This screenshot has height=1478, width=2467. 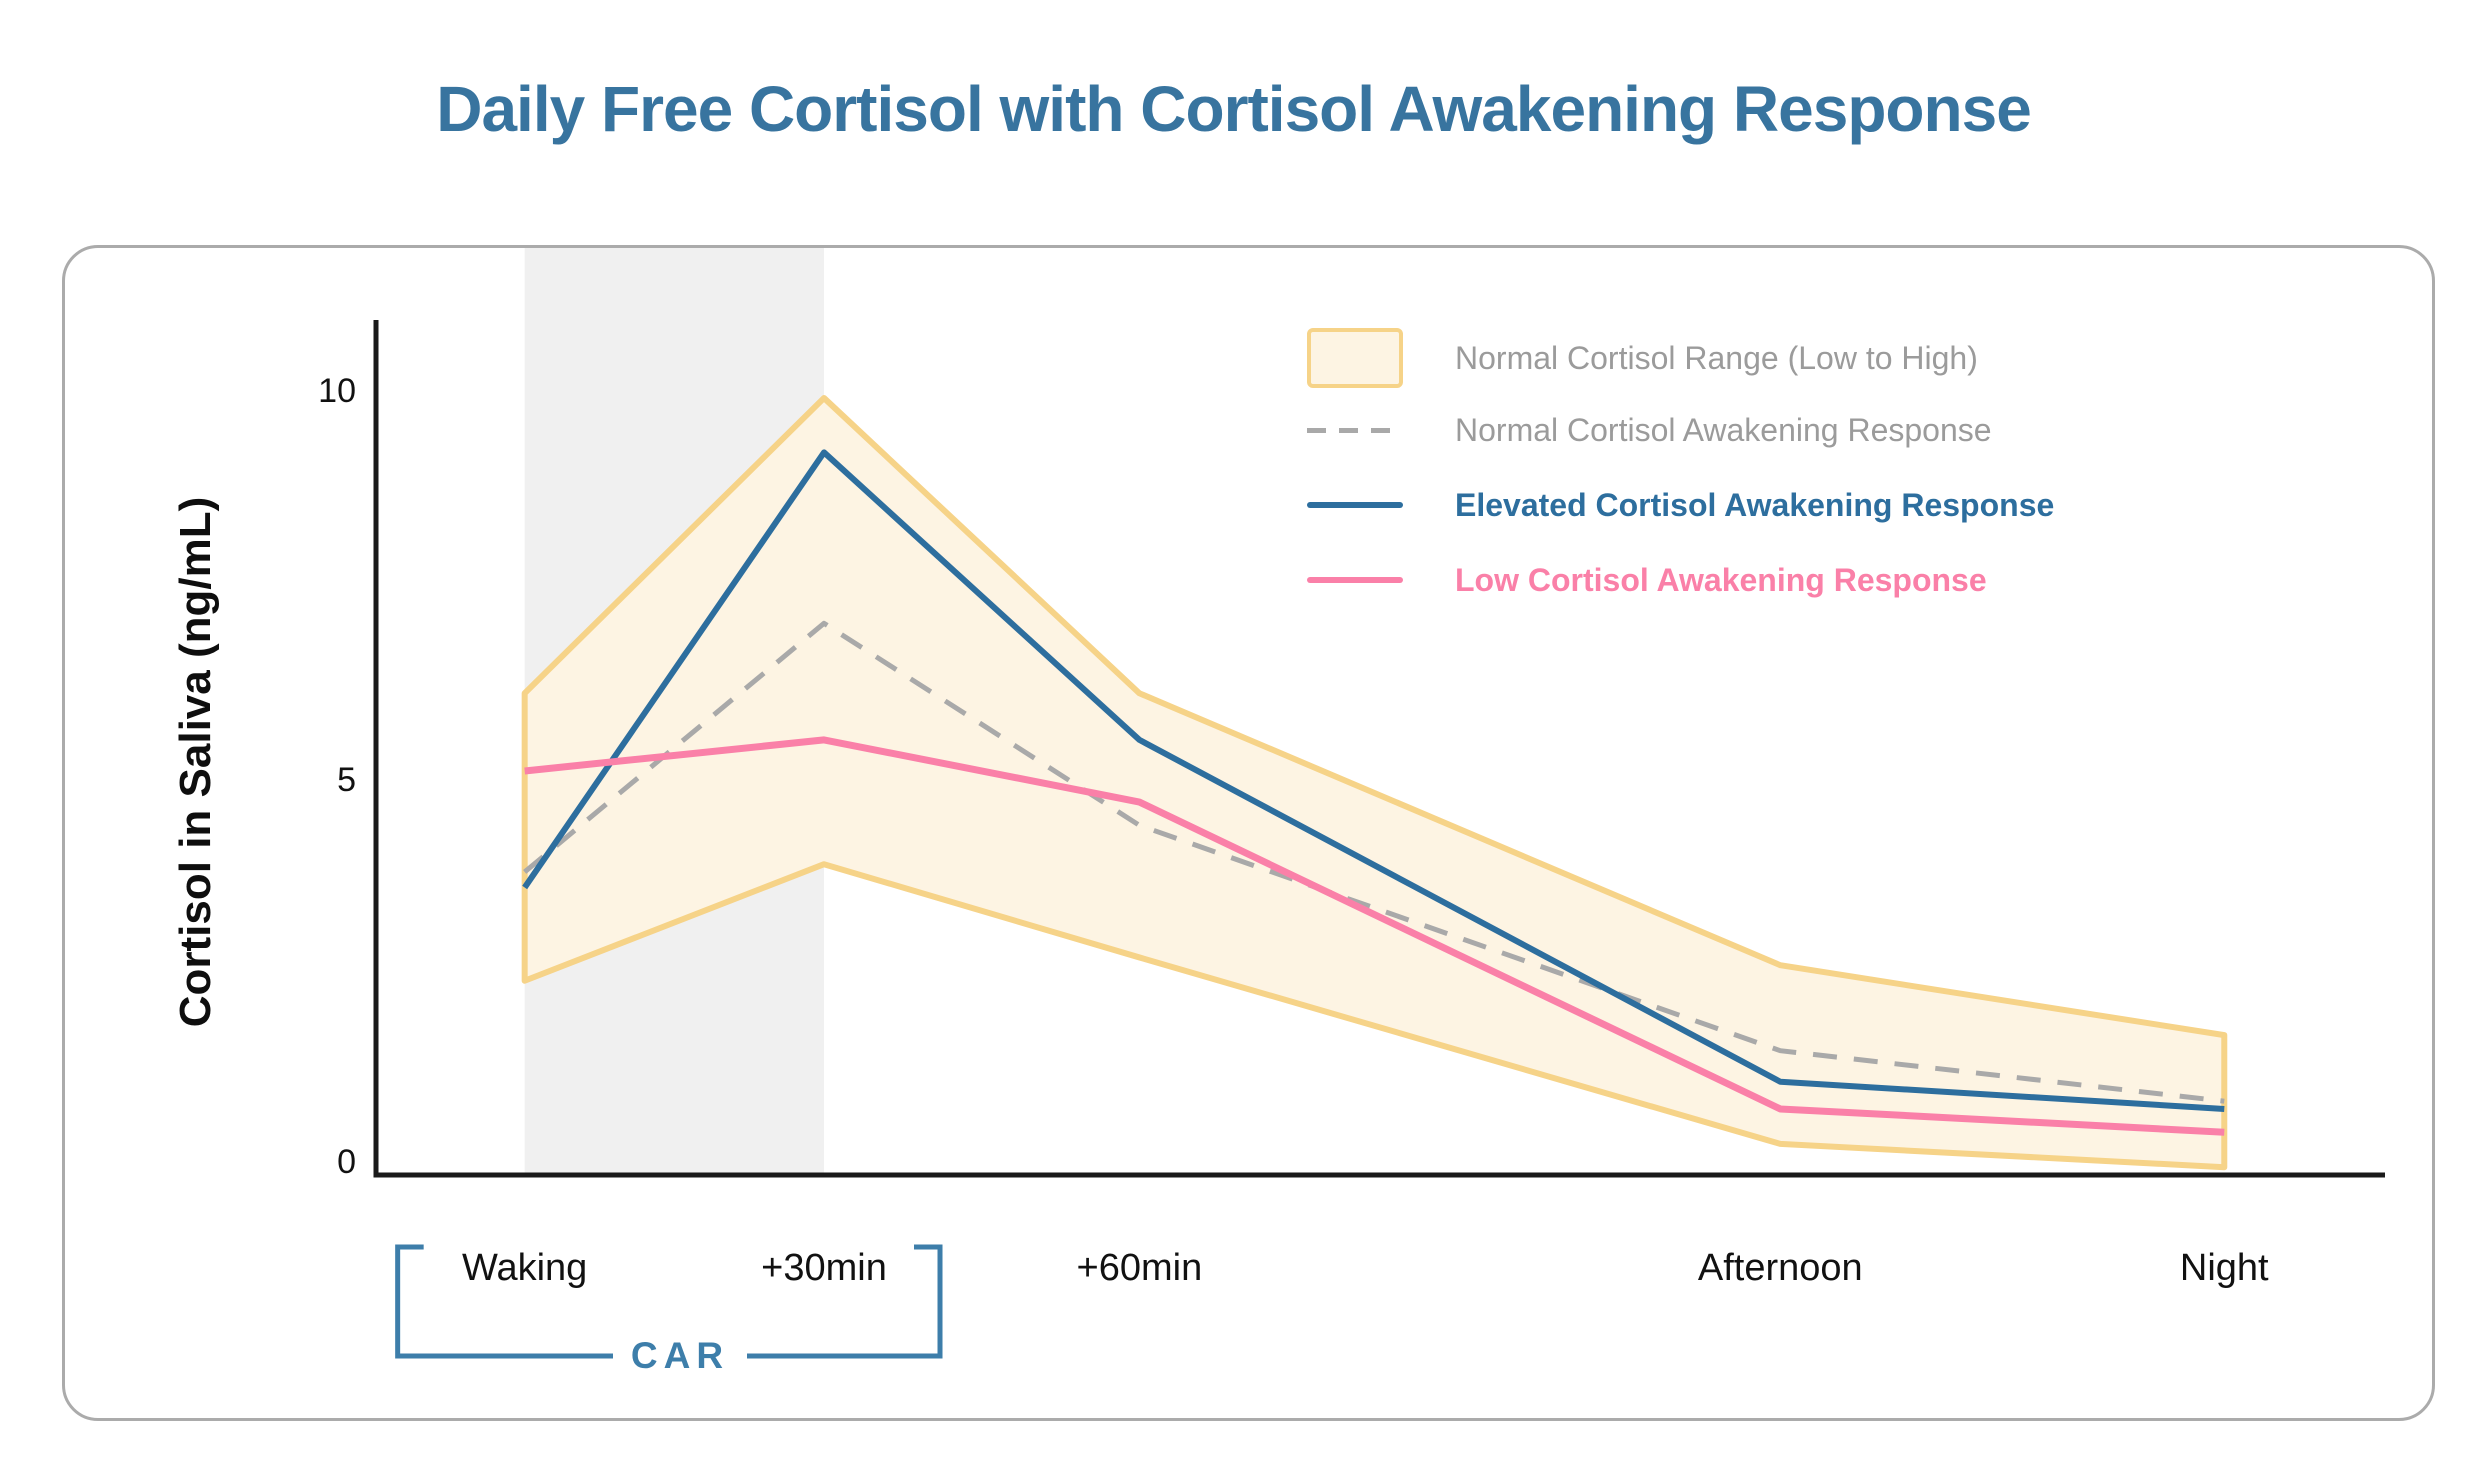 What do you see at coordinates (346, 779) in the screenshot?
I see `y-tick-5: 5` at bounding box center [346, 779].